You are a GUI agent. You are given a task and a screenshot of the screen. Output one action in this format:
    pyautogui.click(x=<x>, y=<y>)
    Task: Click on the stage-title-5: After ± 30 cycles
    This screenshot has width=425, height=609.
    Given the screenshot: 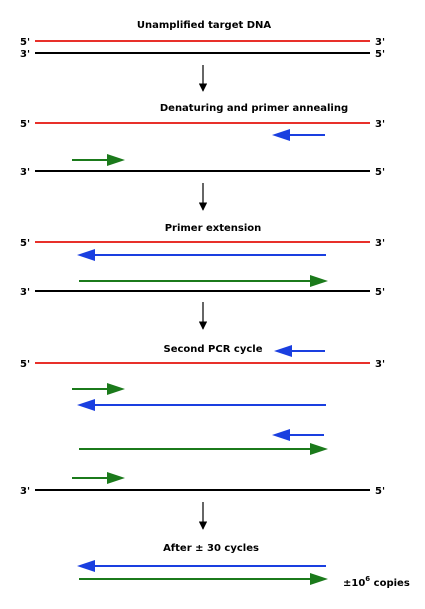 What is the action you would take?
    pyautogui.click(x=211, y=548)
    